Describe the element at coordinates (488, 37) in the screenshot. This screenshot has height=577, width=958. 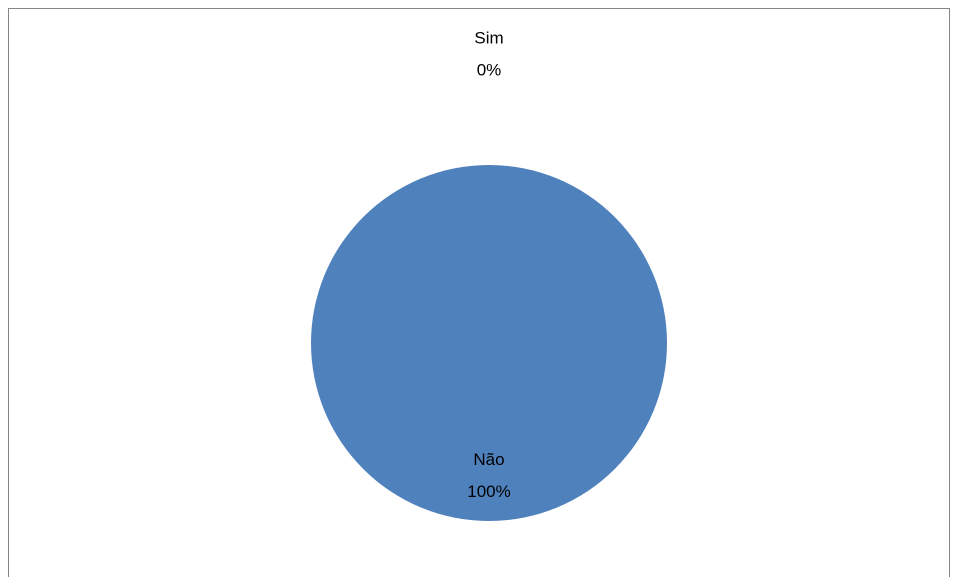
I see `slice-category-label: Sim` at that location.